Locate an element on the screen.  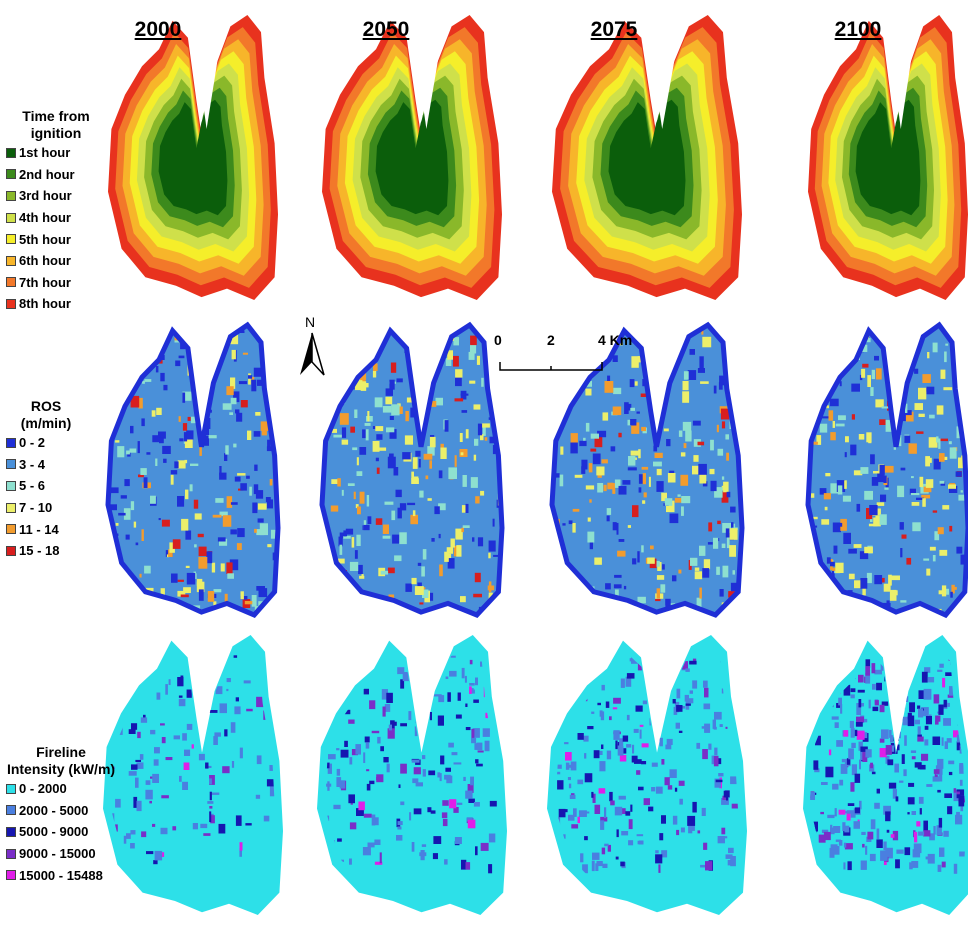
legend-label: 3rd hour is located at coordinates (45, 196).